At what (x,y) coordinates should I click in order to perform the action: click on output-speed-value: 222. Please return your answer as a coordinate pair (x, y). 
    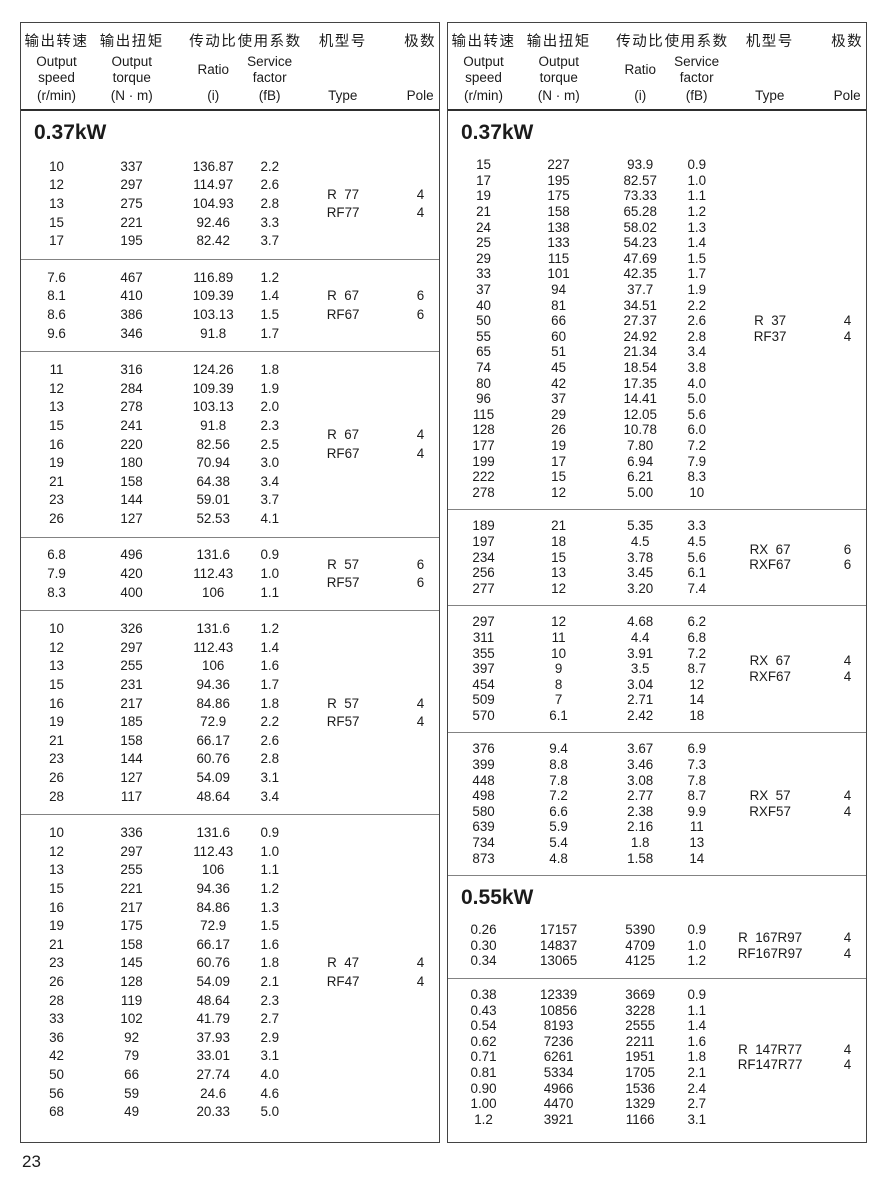
    Looking at the image, I should click on (483, 477).